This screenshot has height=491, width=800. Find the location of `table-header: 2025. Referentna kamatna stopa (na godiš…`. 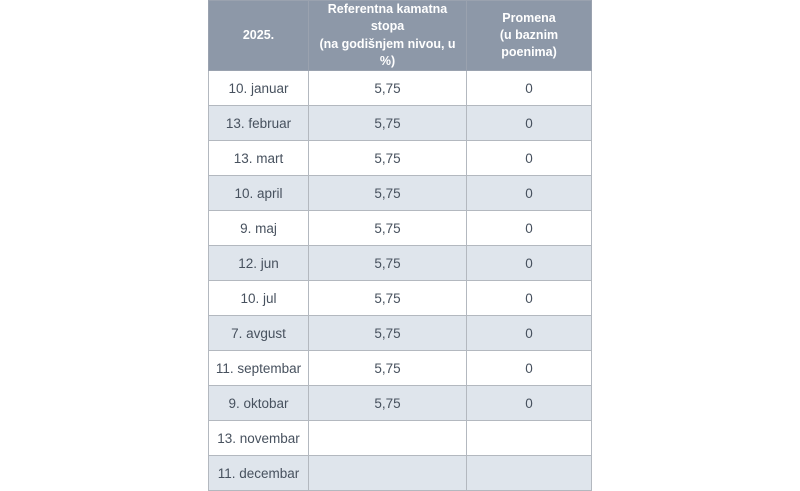

table-header: 2025. Referentna kamatna stopa (na godiš… is located at coordinates (400, 35).